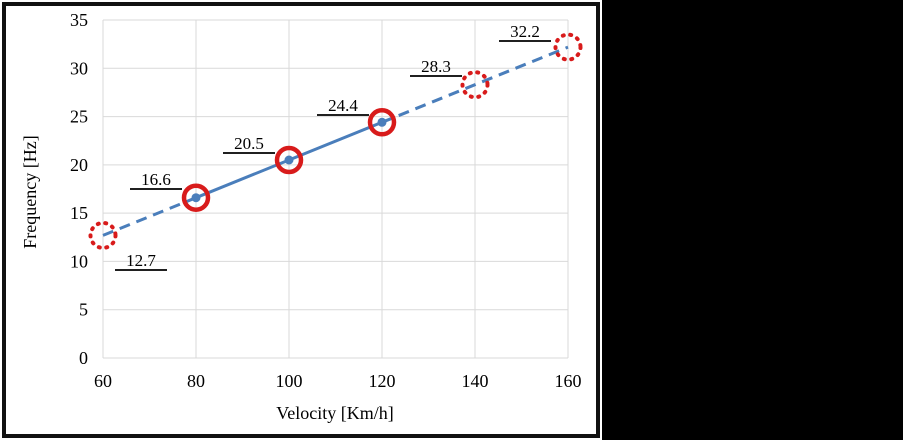 The image size is (903, 440). I want to click on x-axis-title: Velocity [Km/h], so click(334, 413).